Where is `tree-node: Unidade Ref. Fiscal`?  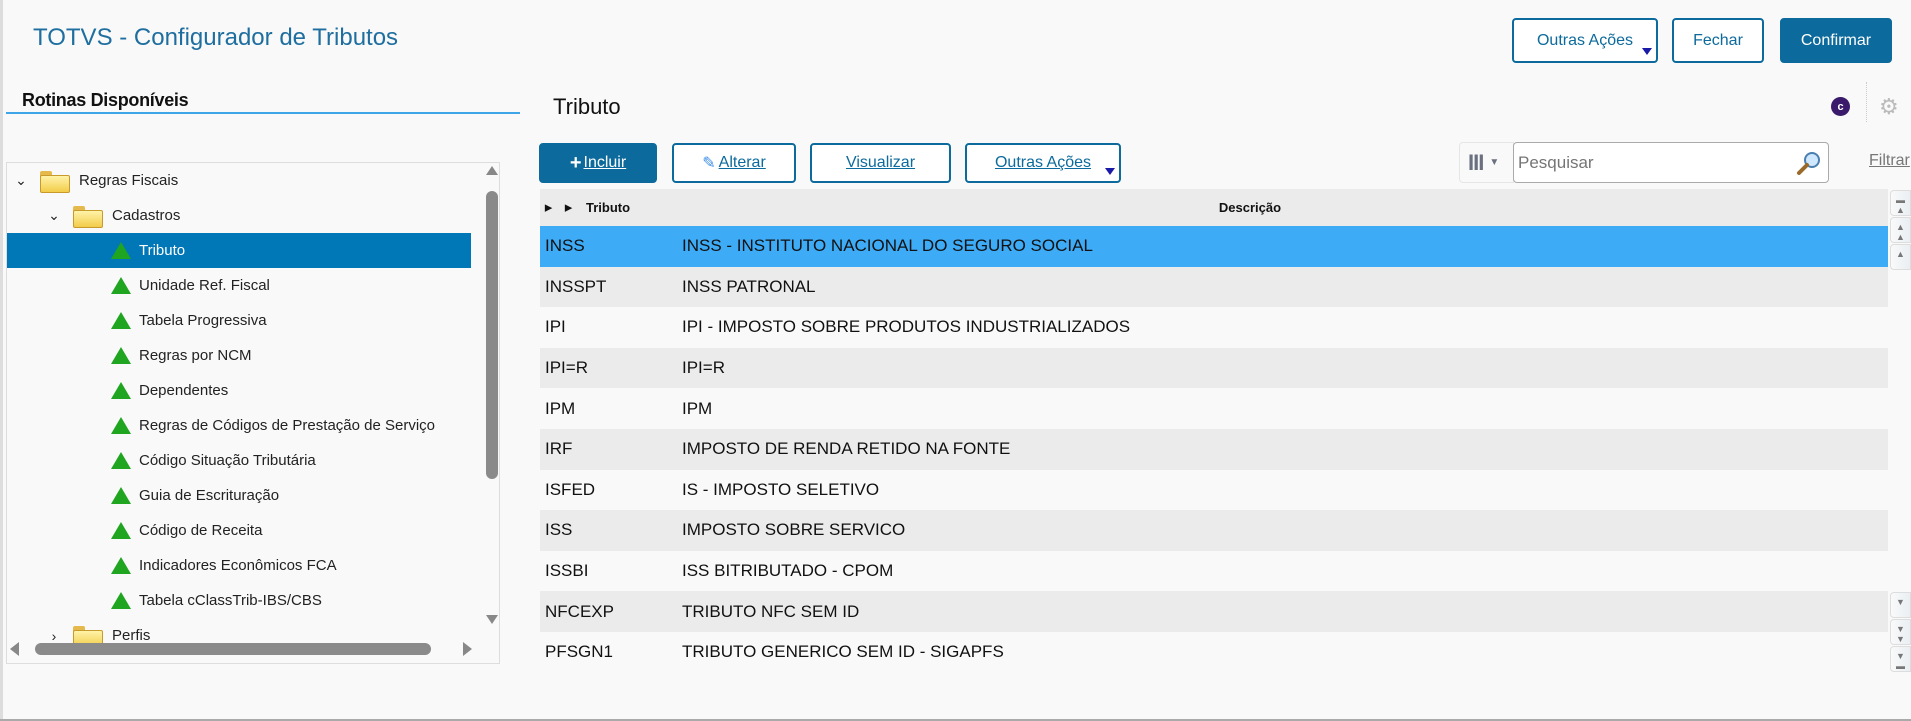
tree-node: Unidade Ref. Fiscal is located at coordinates (239, 285).